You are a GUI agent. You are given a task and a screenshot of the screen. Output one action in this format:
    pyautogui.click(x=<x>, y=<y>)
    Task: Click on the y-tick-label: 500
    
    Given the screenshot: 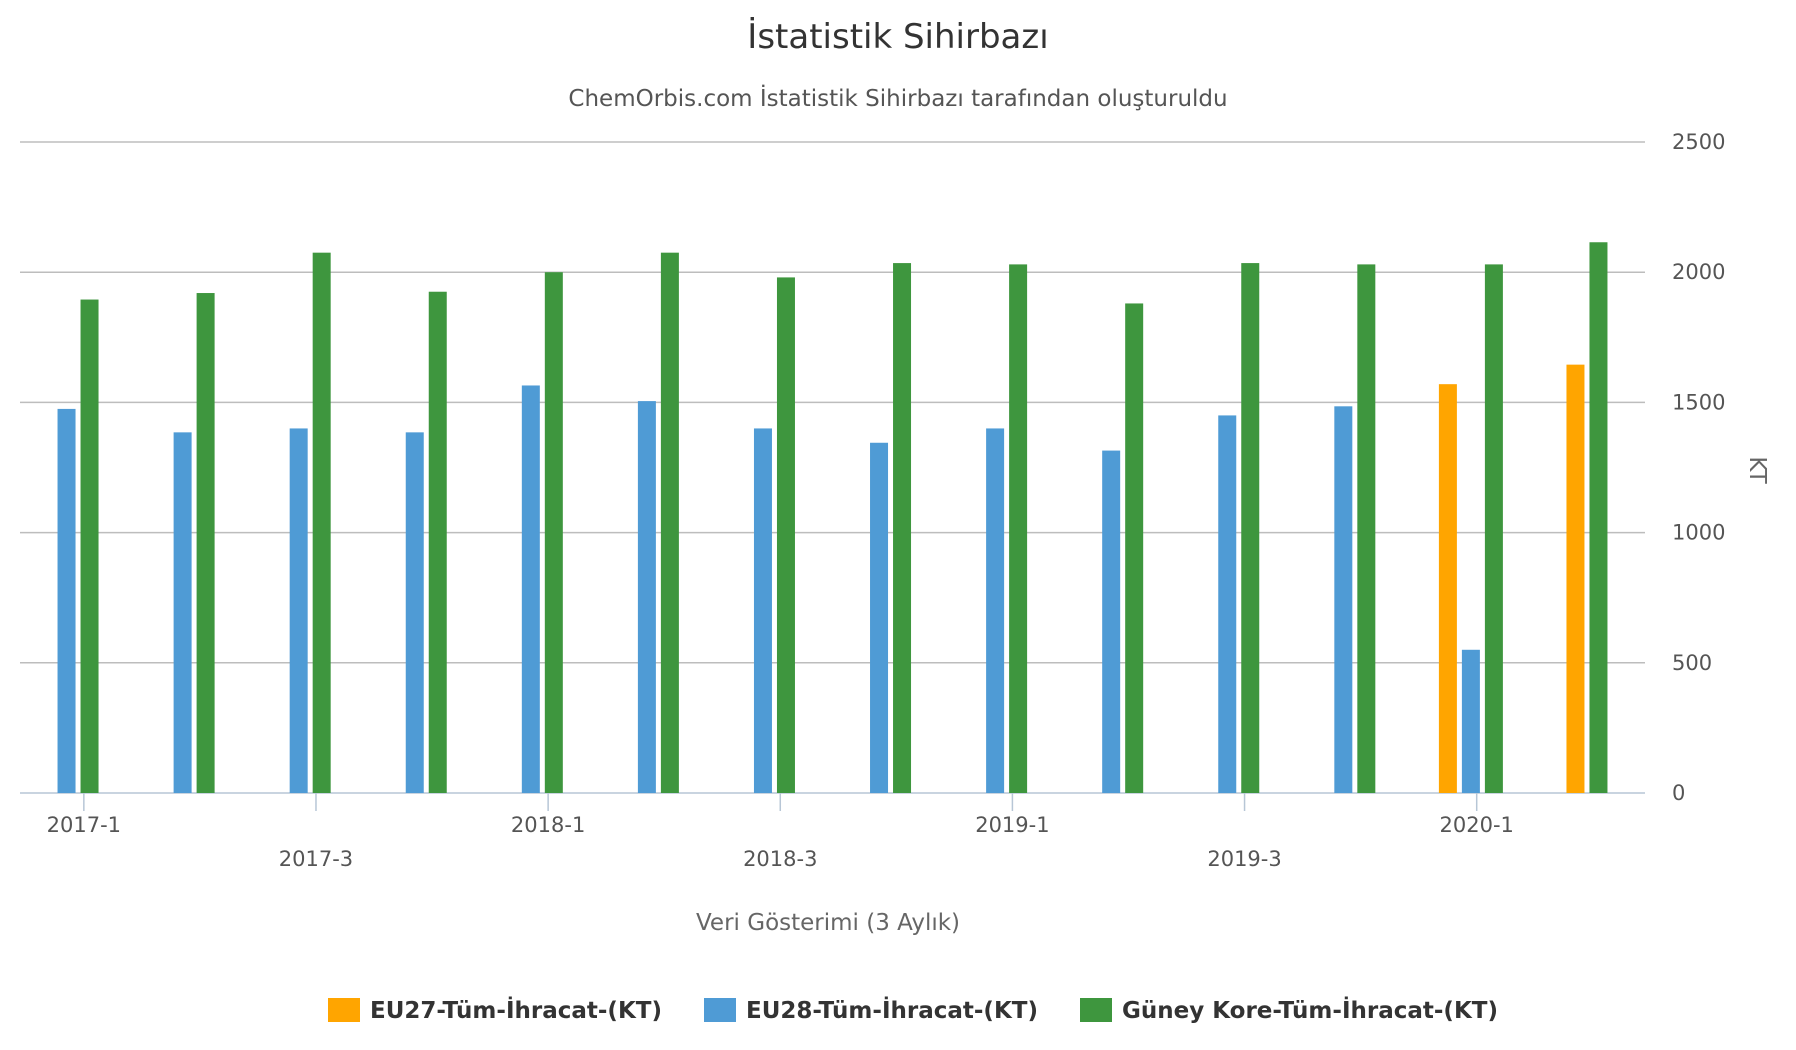 What is the action you would take?
    pyautogui.click(x=1692, y=663)
    